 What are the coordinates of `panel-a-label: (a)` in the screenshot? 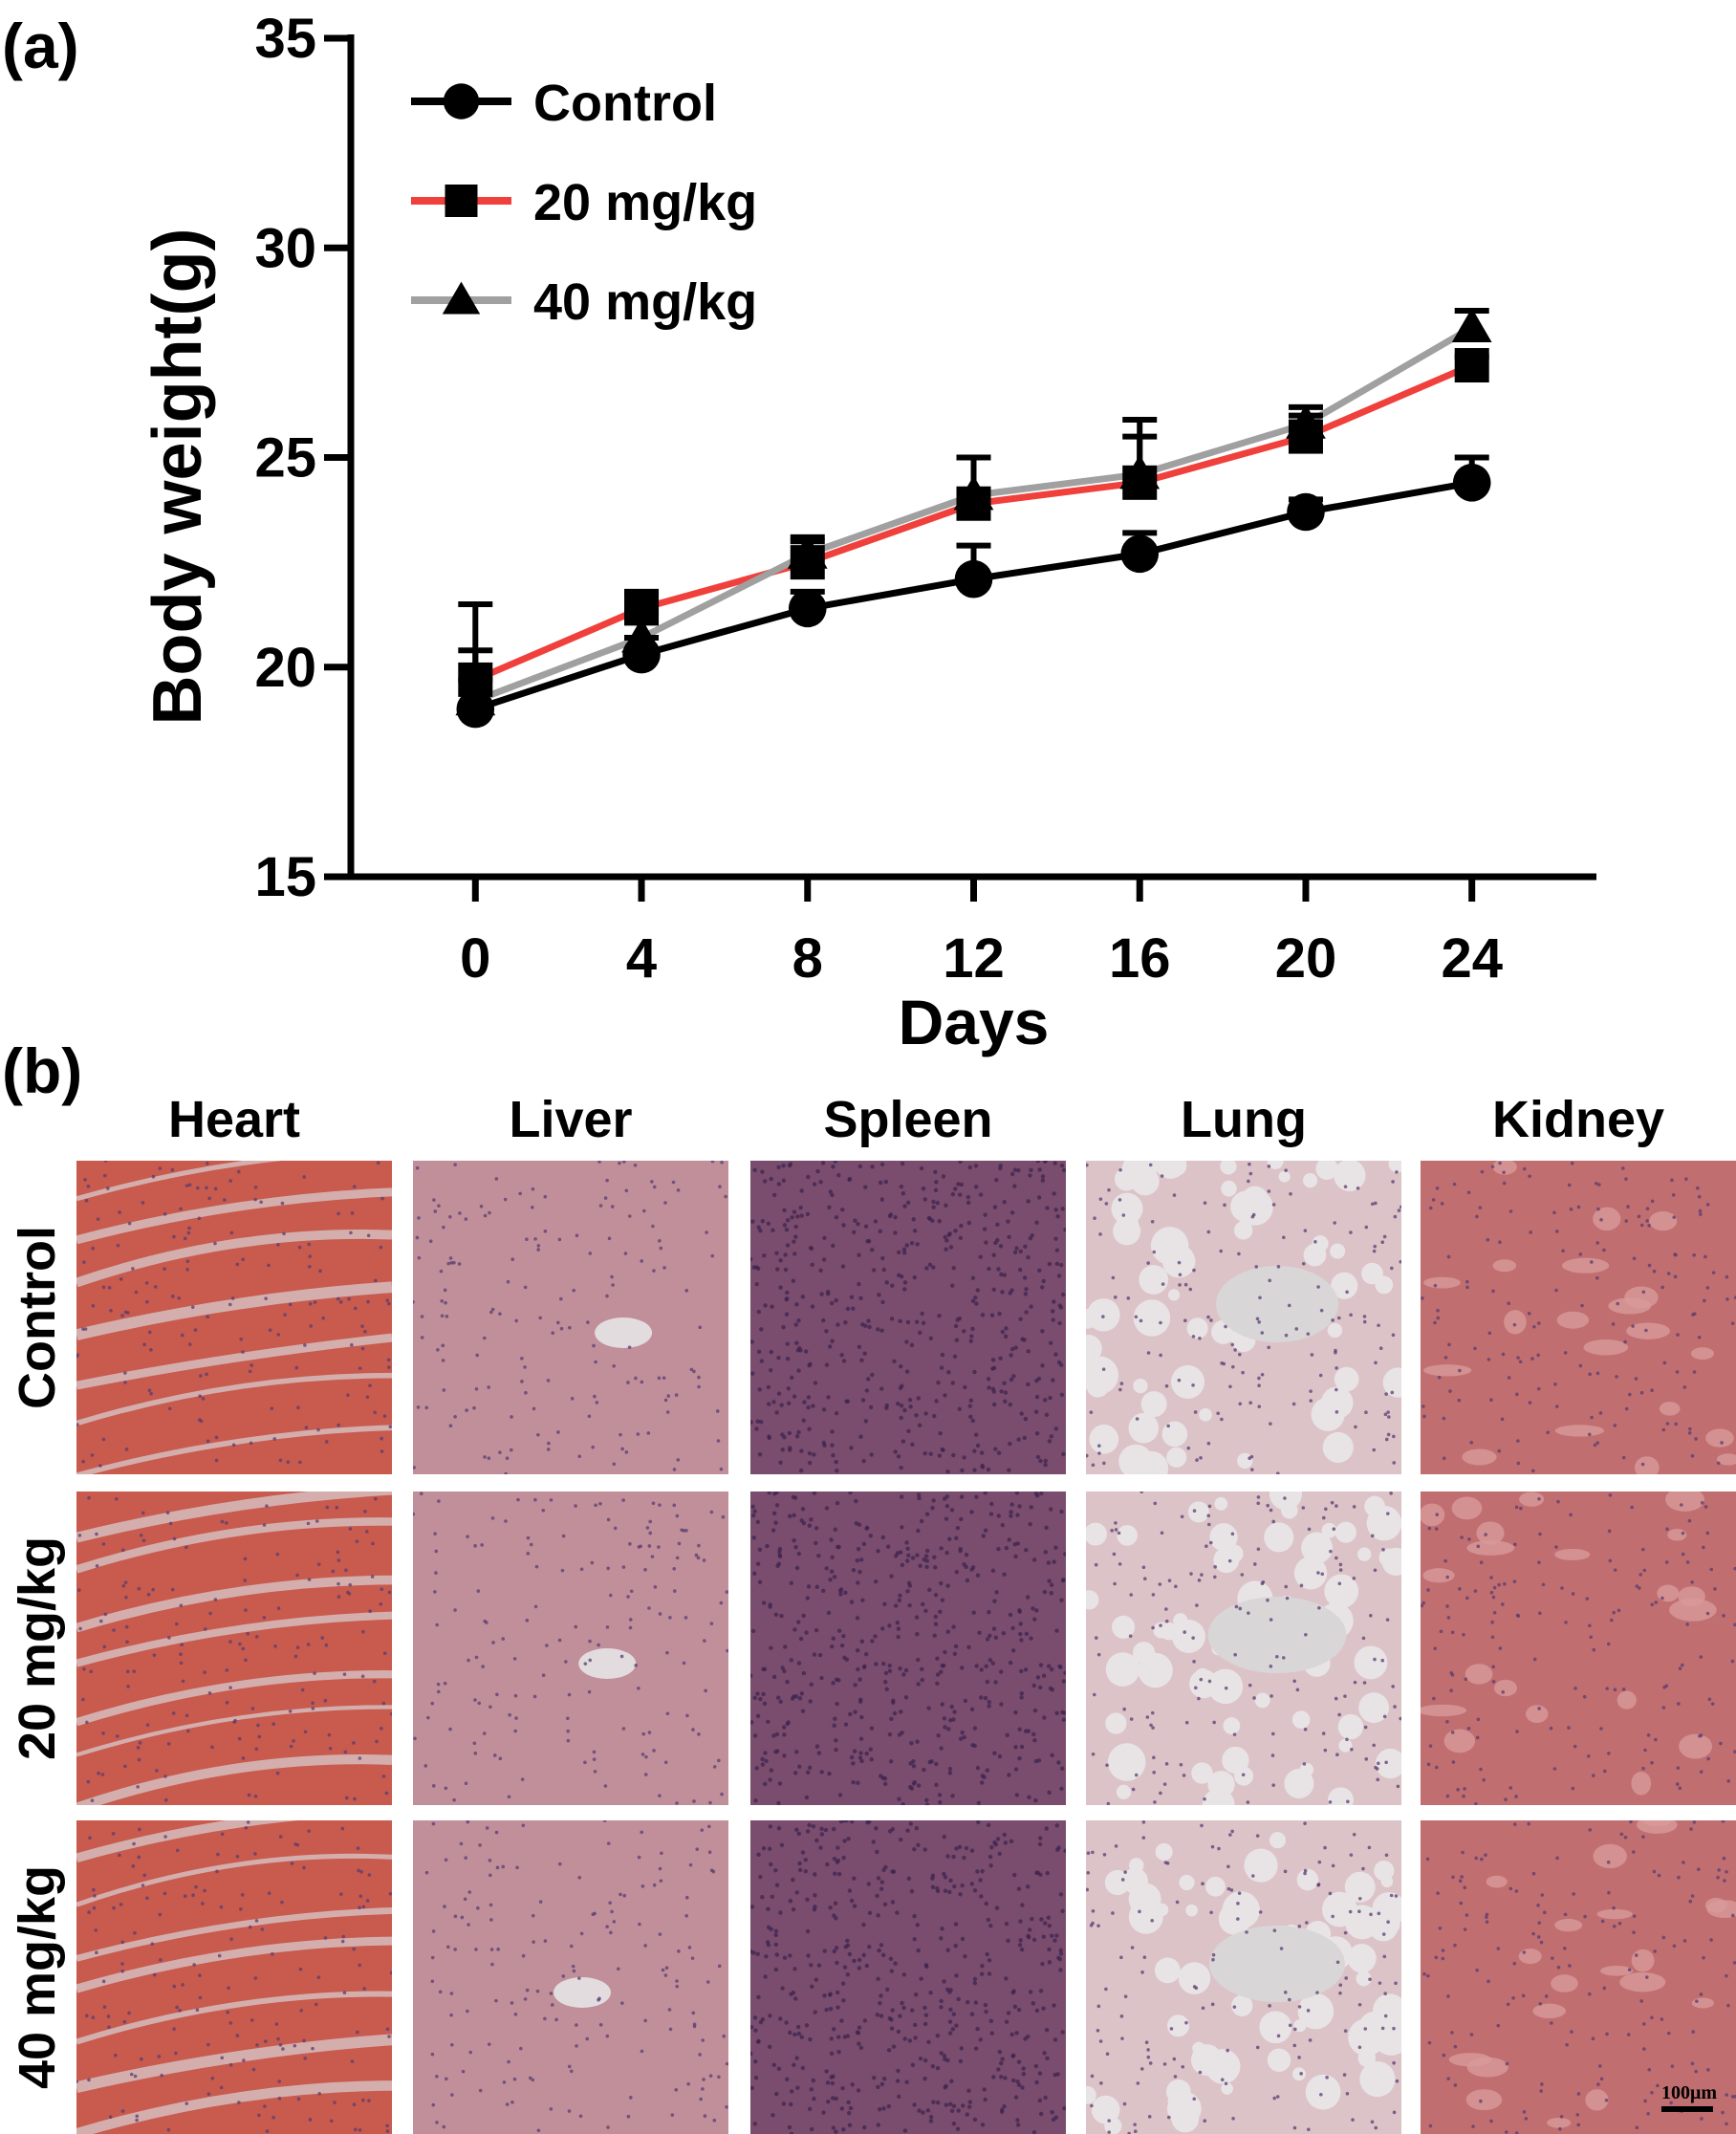 It's located at (40, 46).